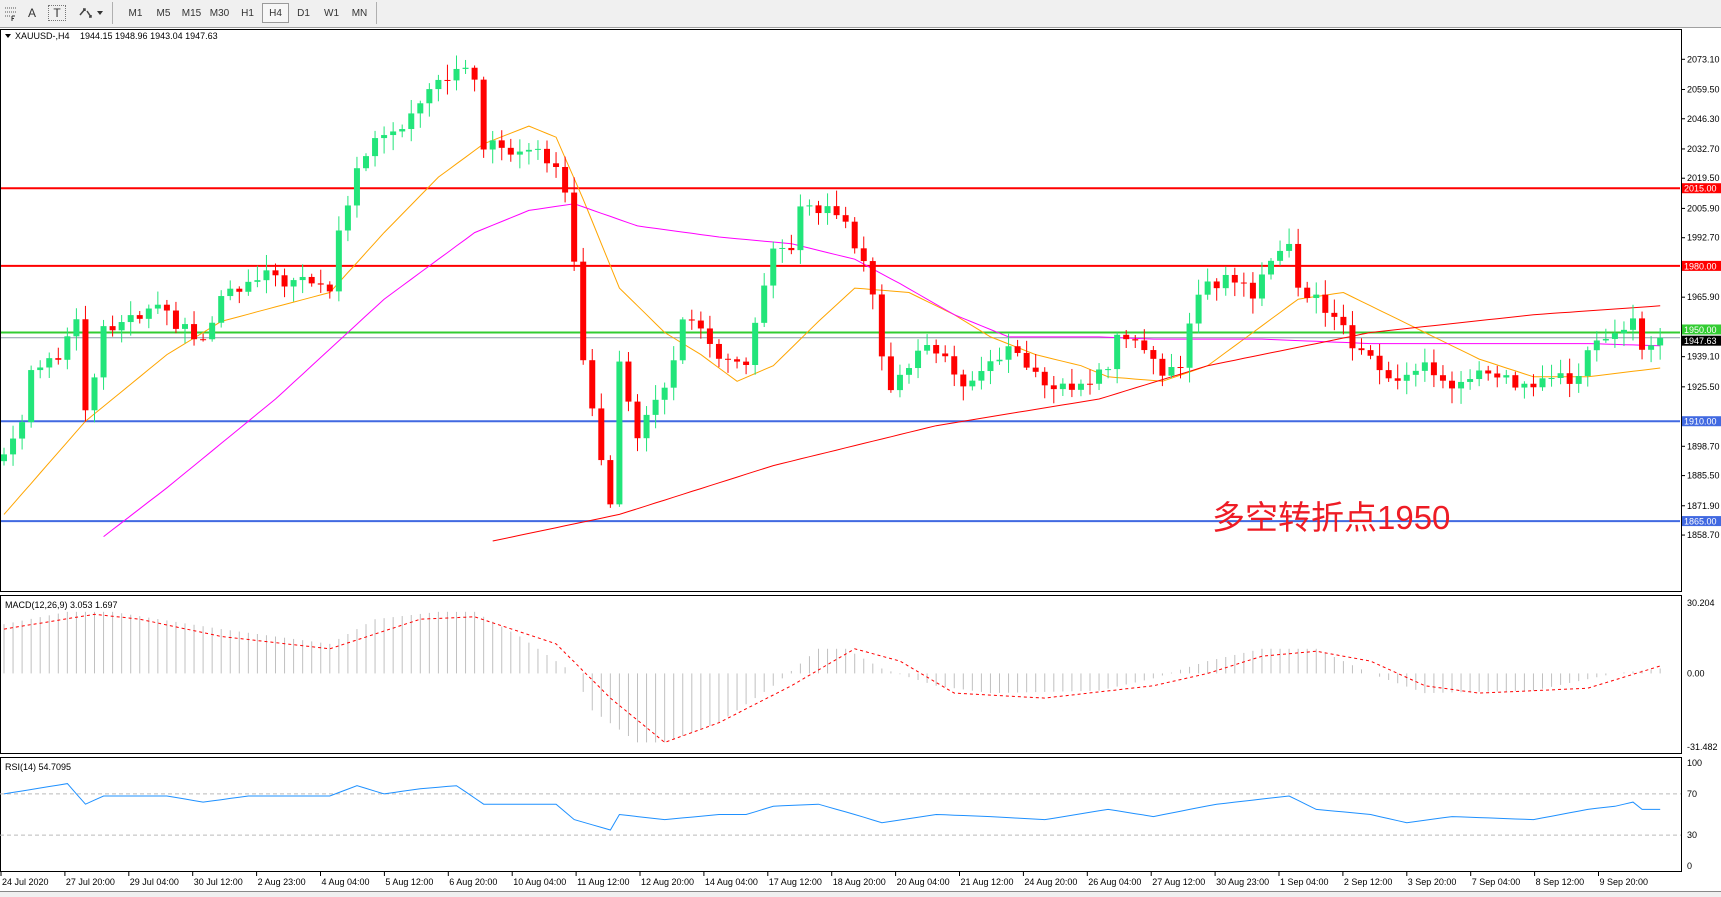 The height and width of the screenshot is (897, 1721). I want to click on time-axis-label: 27 Jul 20:00, so click(90, 882).